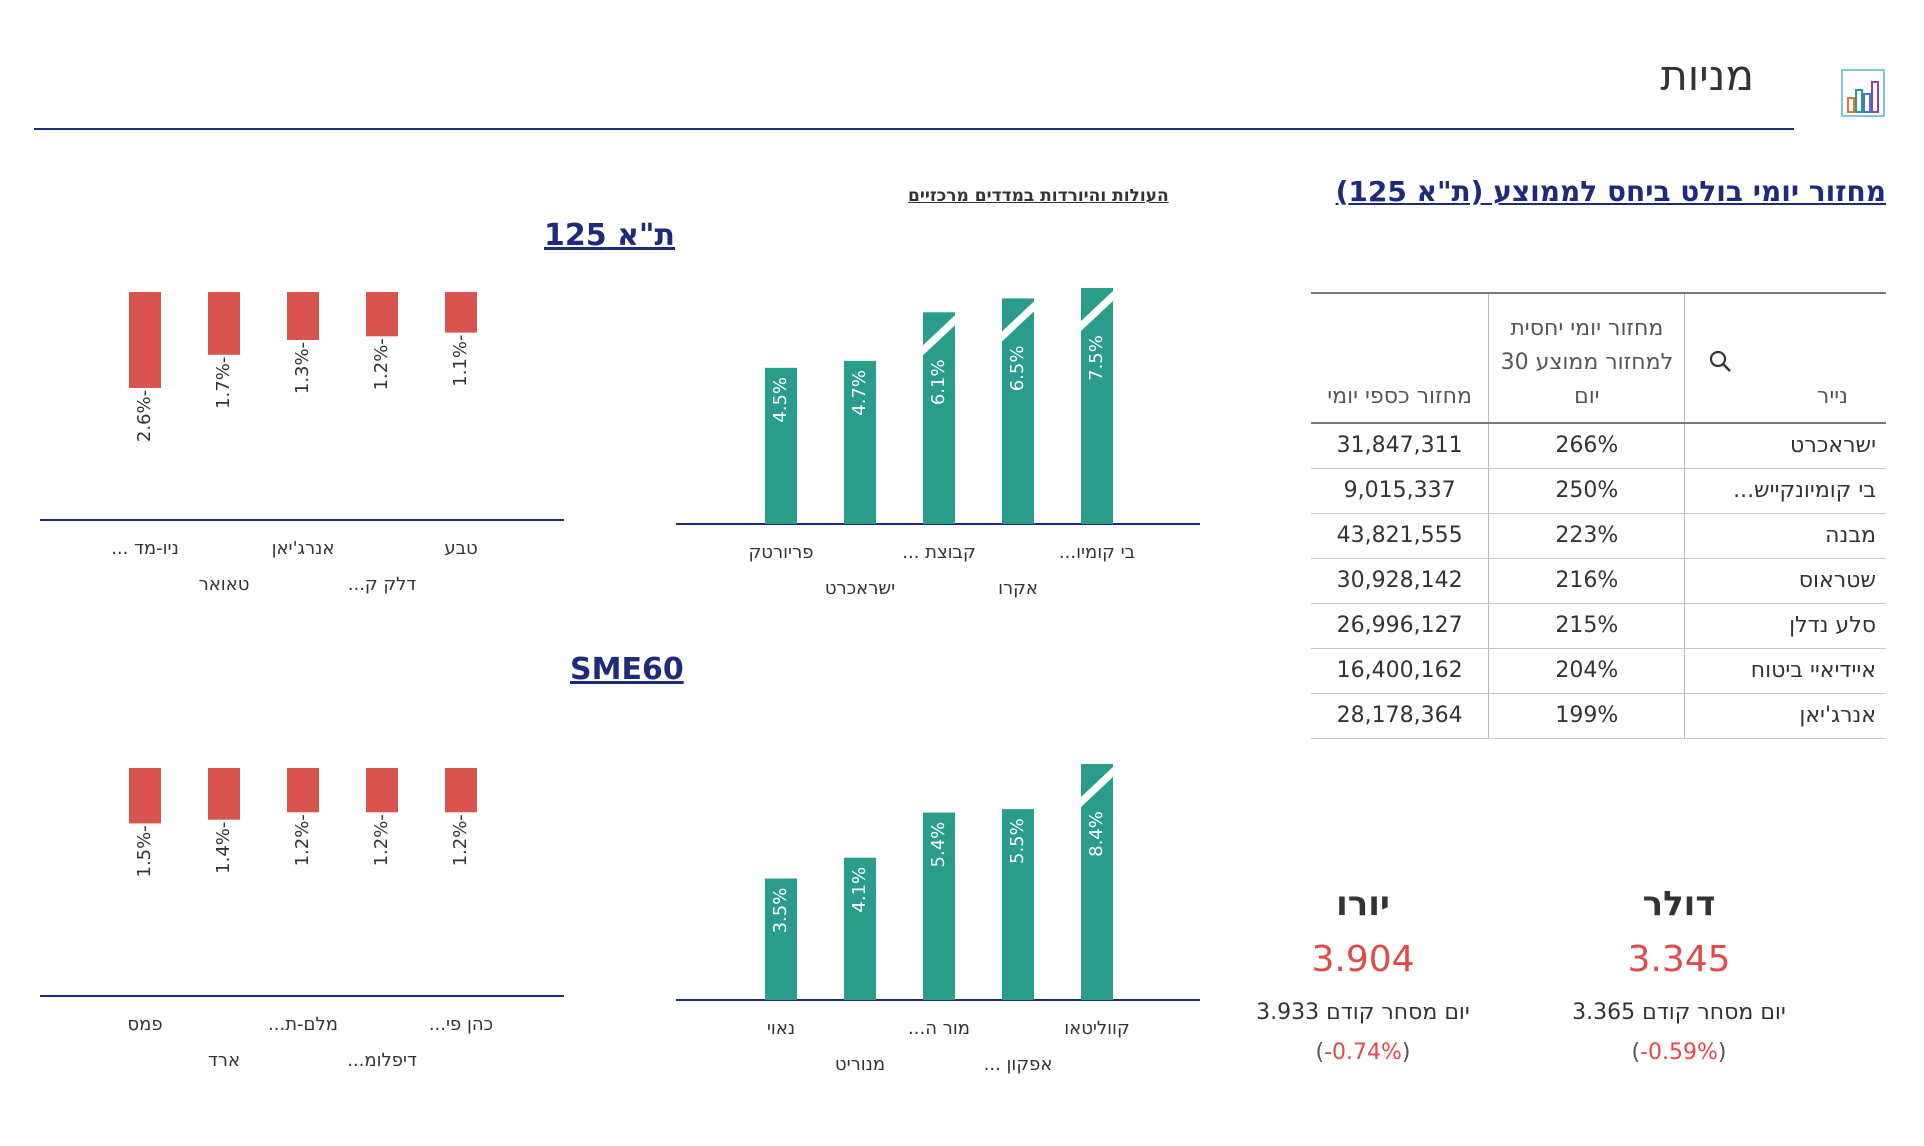 This screenshot has height=1146, width=1924. I want to click on search-icon, so click(1720, 361).